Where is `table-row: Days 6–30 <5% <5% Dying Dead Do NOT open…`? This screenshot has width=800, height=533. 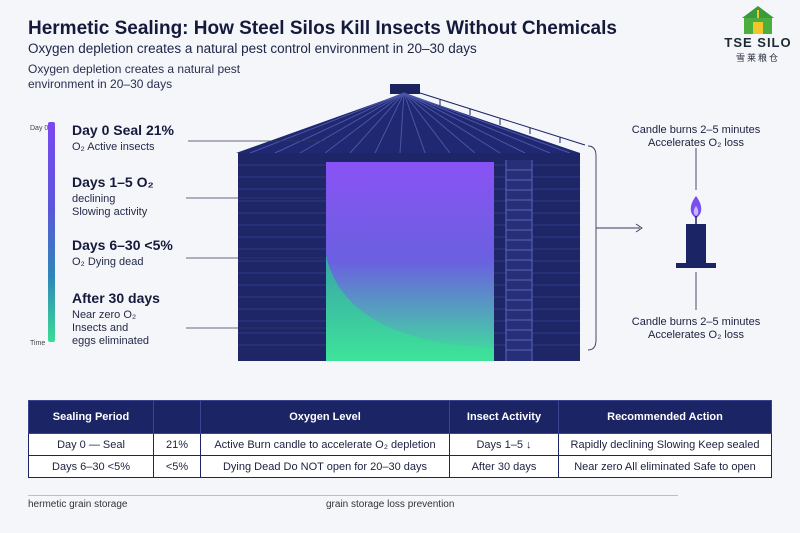 table-row: Days 6–30 <5% <5% Dying Dead Do NOT open… is located at coordinates (400, 466).